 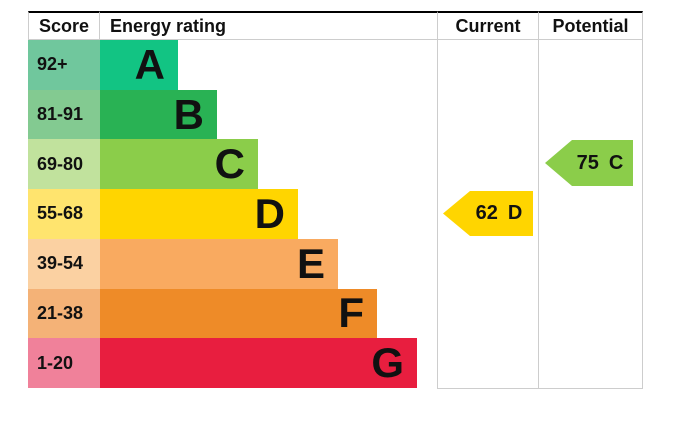 I want to click on score-range-a: 92+, so click(x=52, y=64).